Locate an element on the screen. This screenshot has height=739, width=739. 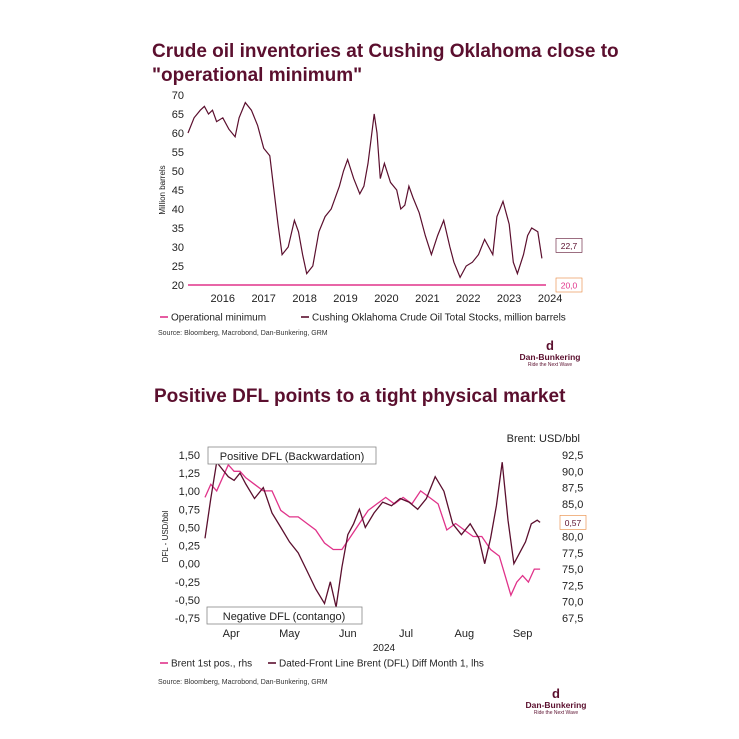
x-tick-label: 2024 is located at coordinates (550, 299).